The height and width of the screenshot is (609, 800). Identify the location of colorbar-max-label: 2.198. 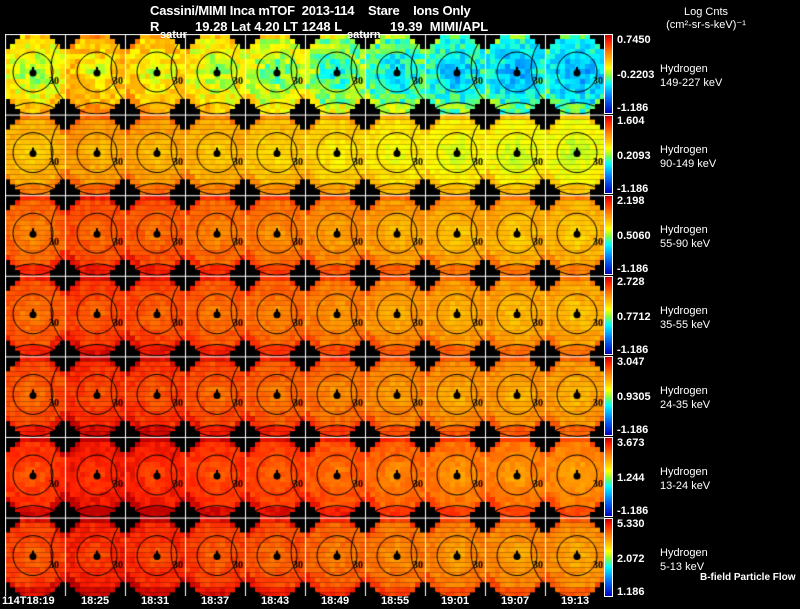
(631, 201).